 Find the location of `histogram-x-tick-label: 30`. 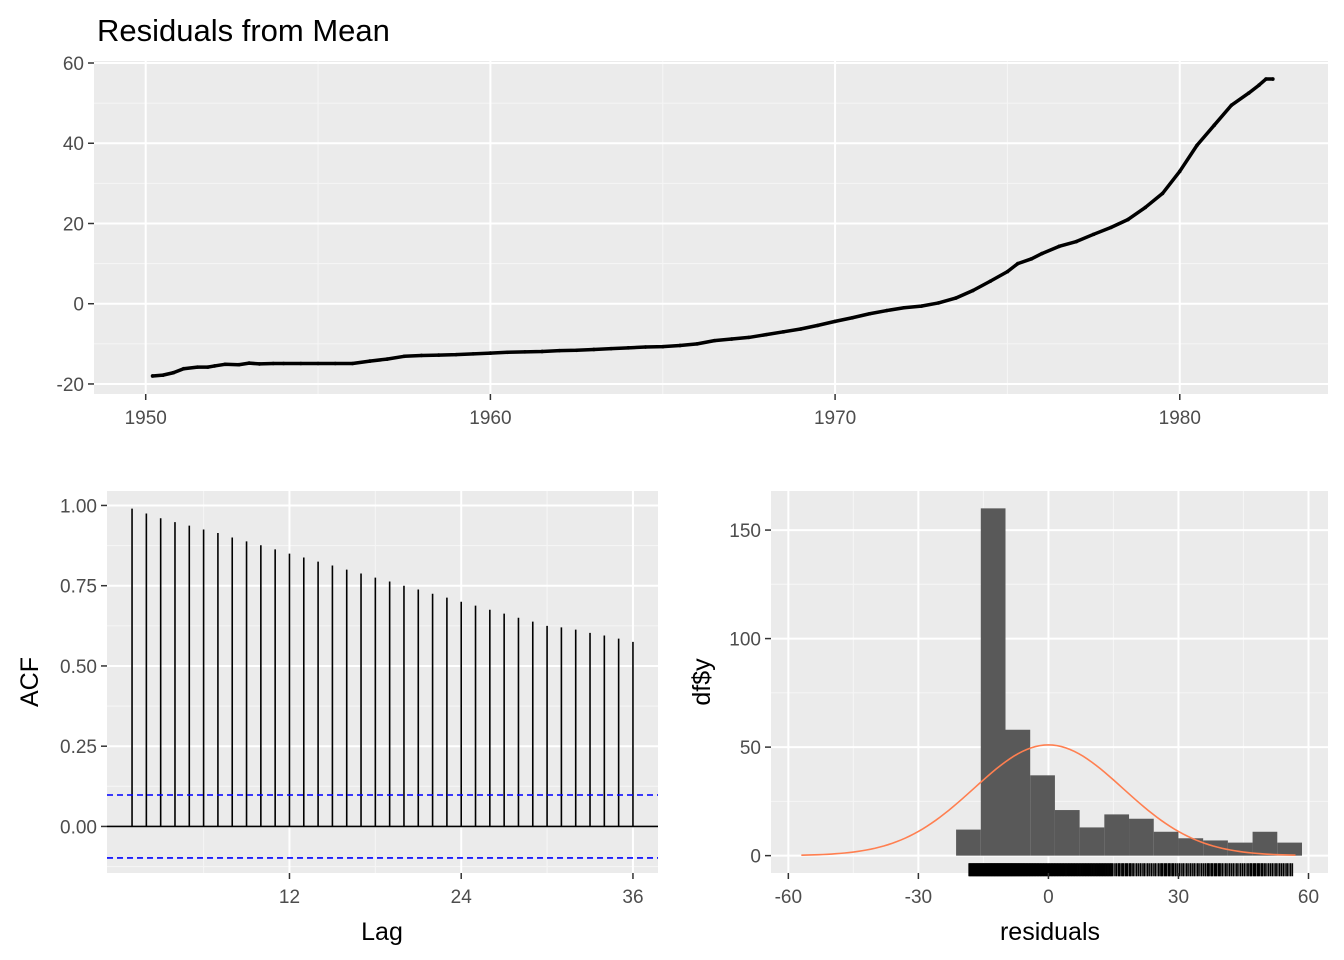

histogram-x-tick-label: 30 is located at coordinates (1178, 897).